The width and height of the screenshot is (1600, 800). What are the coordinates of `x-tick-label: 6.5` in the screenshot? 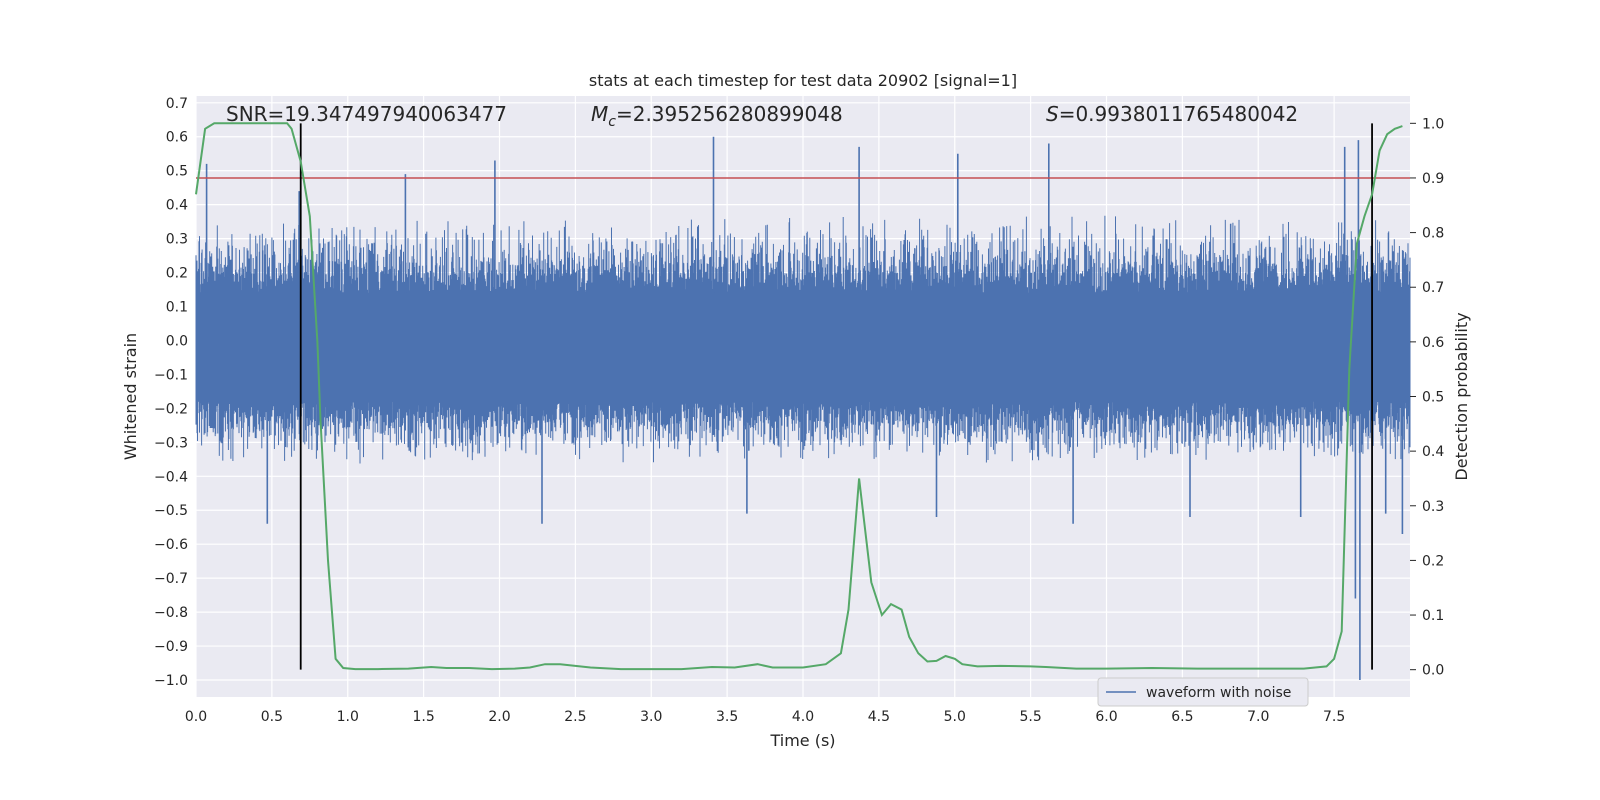 It's located at (1182, 717).